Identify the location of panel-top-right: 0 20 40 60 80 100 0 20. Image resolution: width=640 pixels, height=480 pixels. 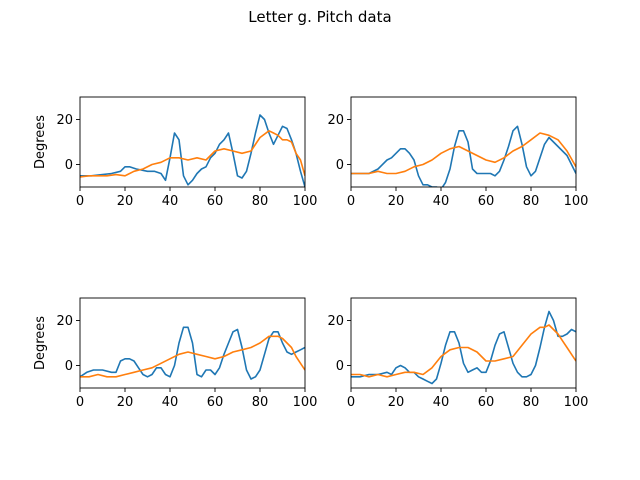
(458, 152).